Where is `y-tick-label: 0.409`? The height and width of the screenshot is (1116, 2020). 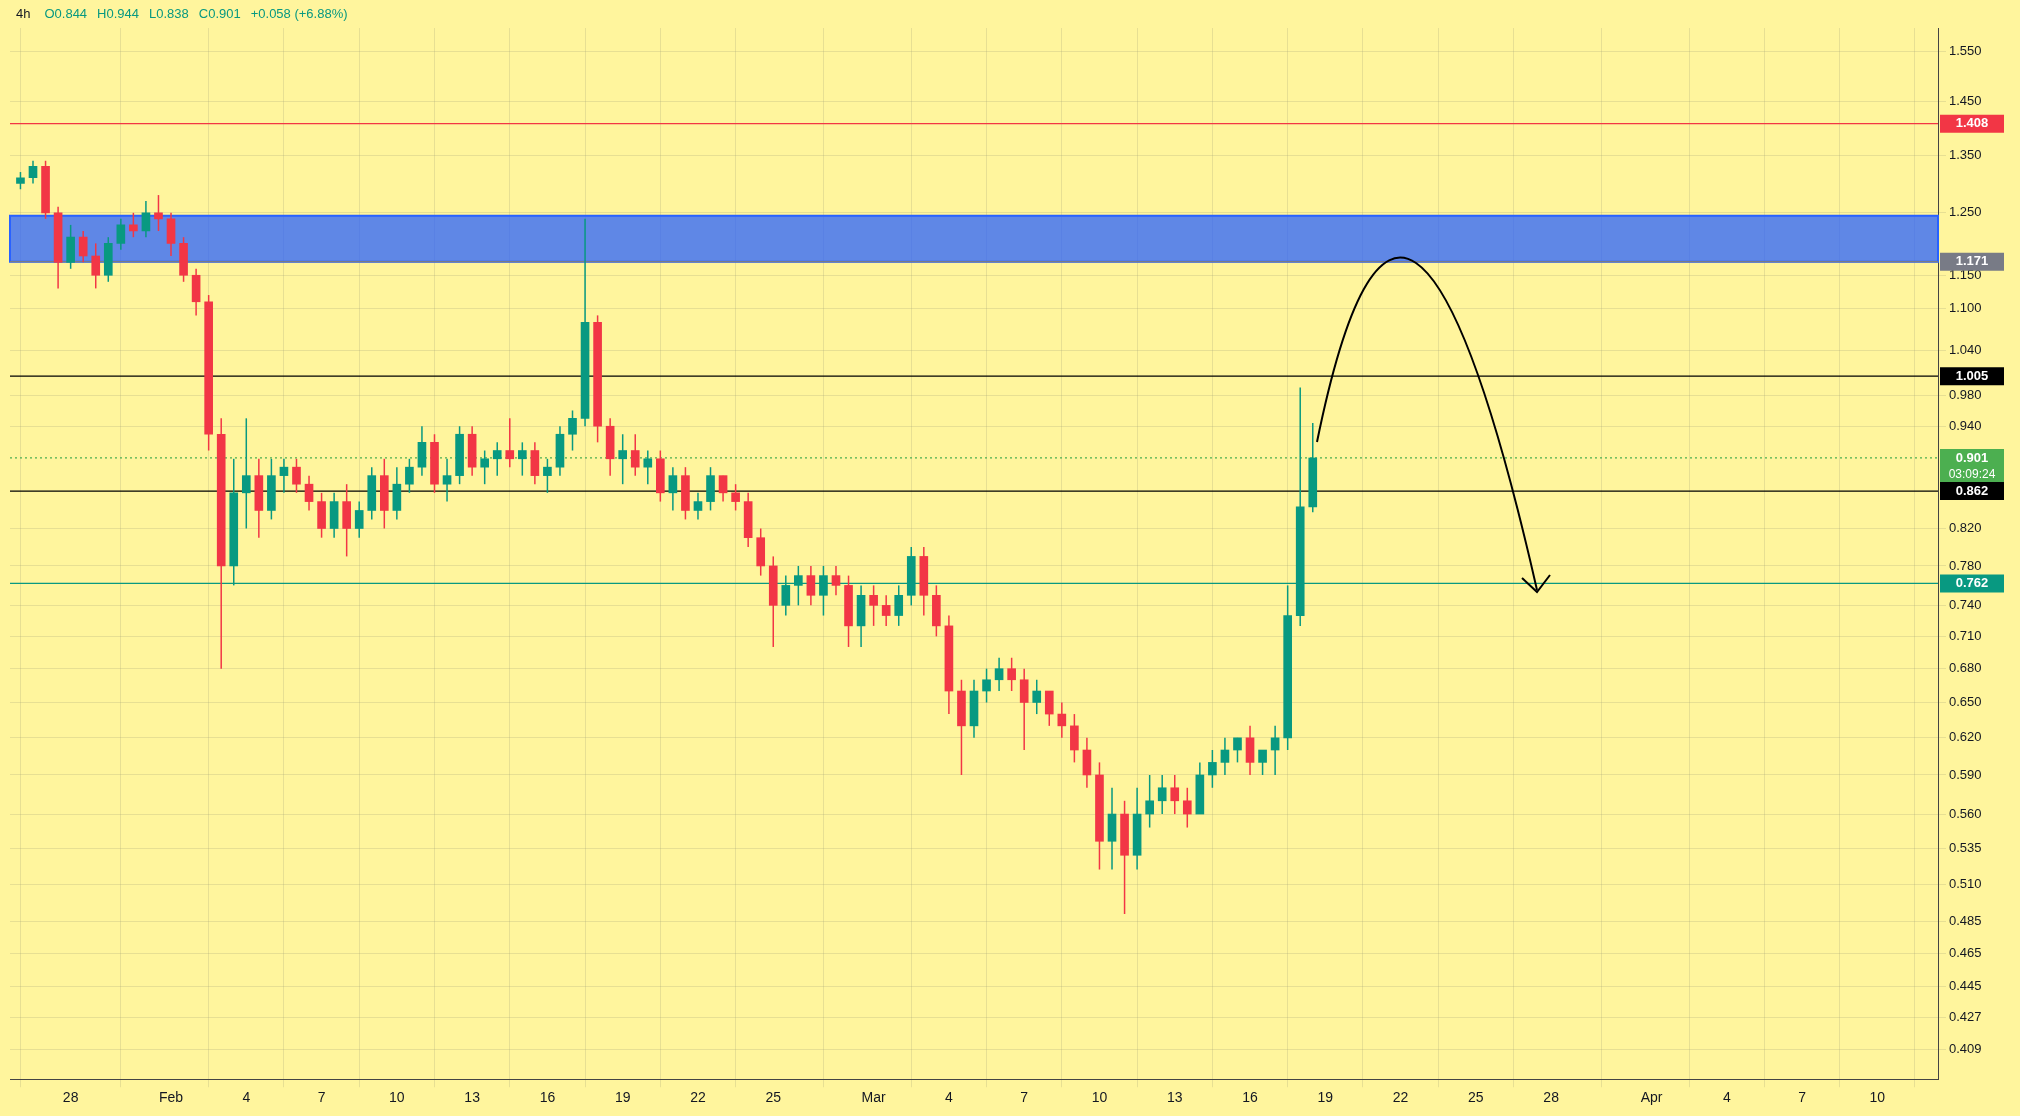 y-tick-label: 0.409 is located at coordinates (1965, 1048).